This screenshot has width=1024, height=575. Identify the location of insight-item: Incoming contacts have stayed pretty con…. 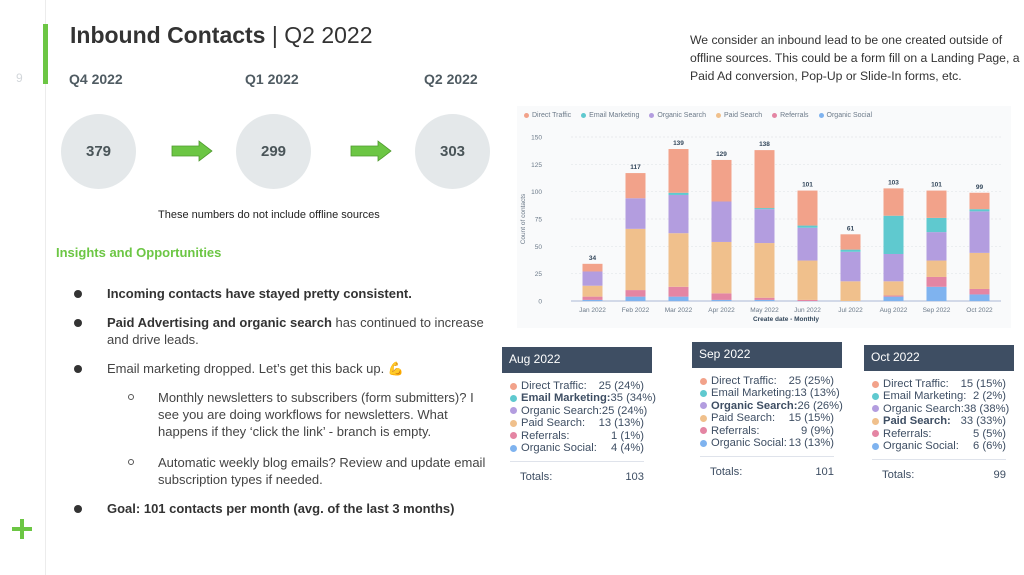
(280, 293).